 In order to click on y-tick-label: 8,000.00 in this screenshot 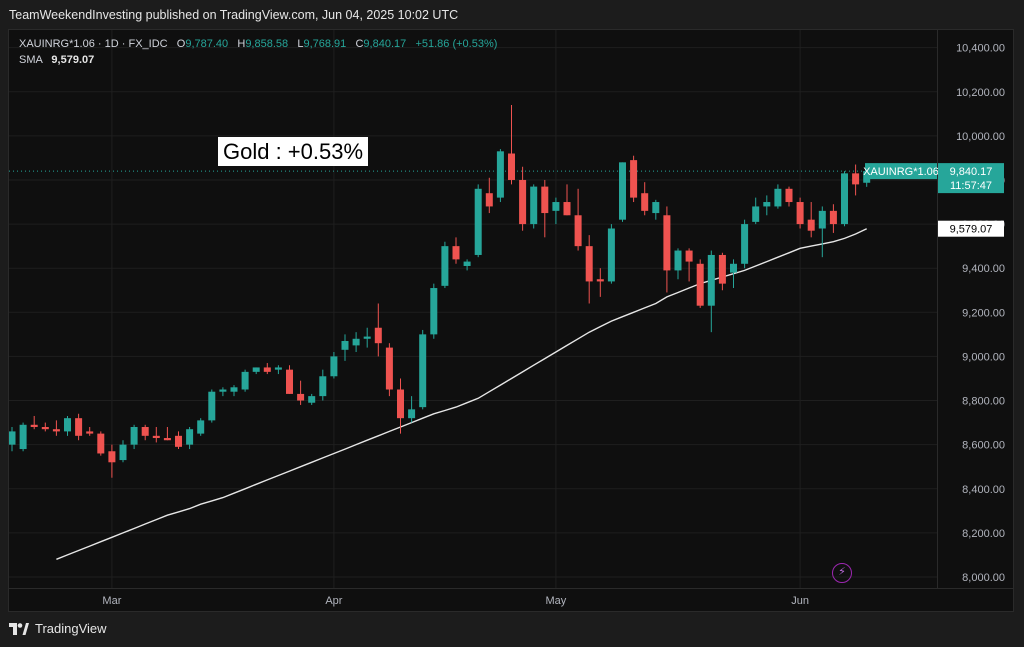, I will do `click(983, 578)`.